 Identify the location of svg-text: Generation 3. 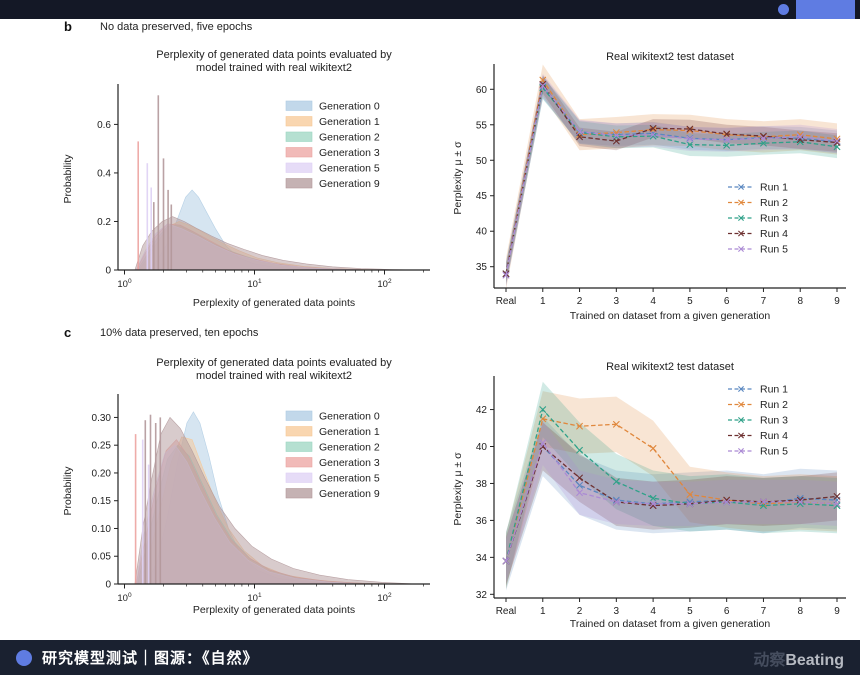
(349, 153).